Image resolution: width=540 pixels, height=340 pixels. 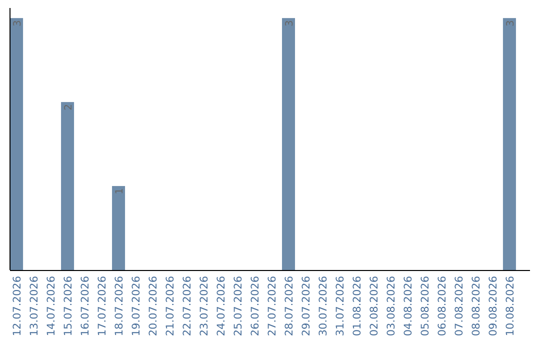 I want to click on x-tick-label: 01.08.2026, so click(x=357, y=306).